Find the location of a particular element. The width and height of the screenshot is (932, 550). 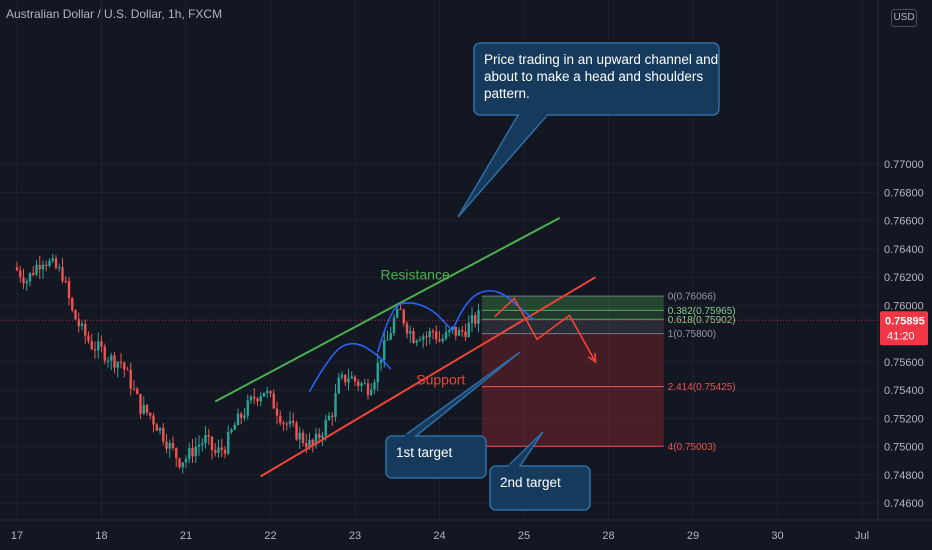

callout-main-text: Price trading in an upward channel and is located at coordinates (601, 59).